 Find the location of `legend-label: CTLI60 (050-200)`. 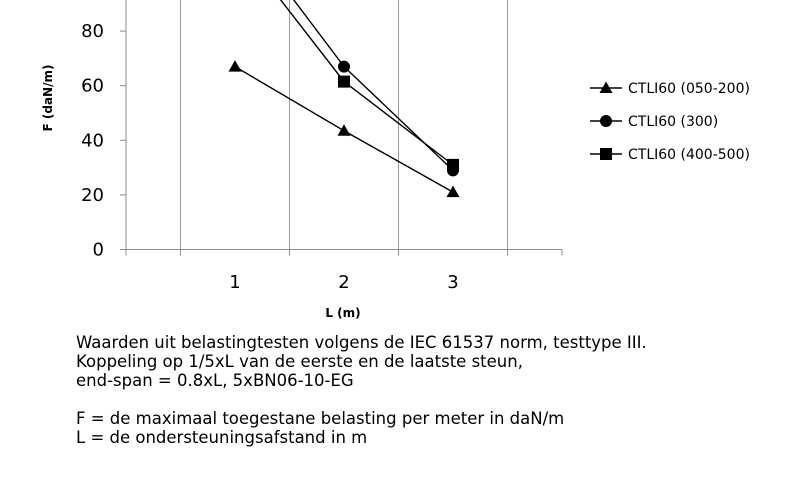

legend-label: CTLI60 (050-200) is located at coordinates (689, 89).